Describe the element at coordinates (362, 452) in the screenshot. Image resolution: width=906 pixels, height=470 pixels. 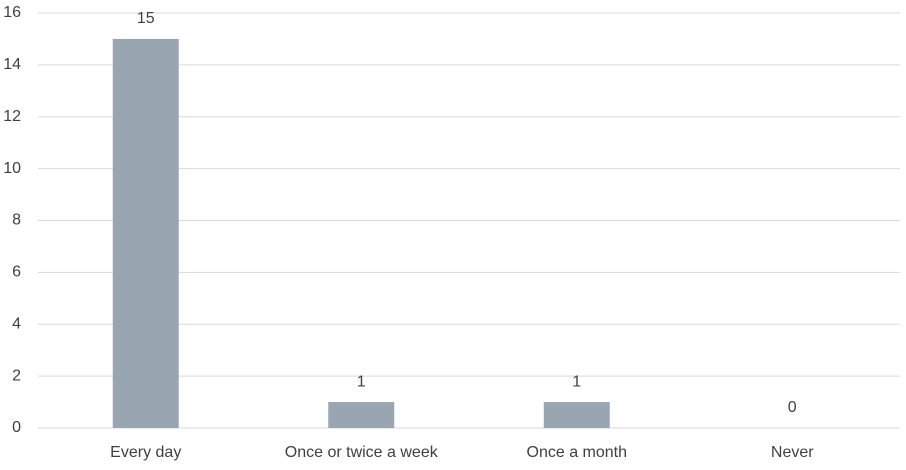
I see `x-tick-label: Once or twice a week` at that location.